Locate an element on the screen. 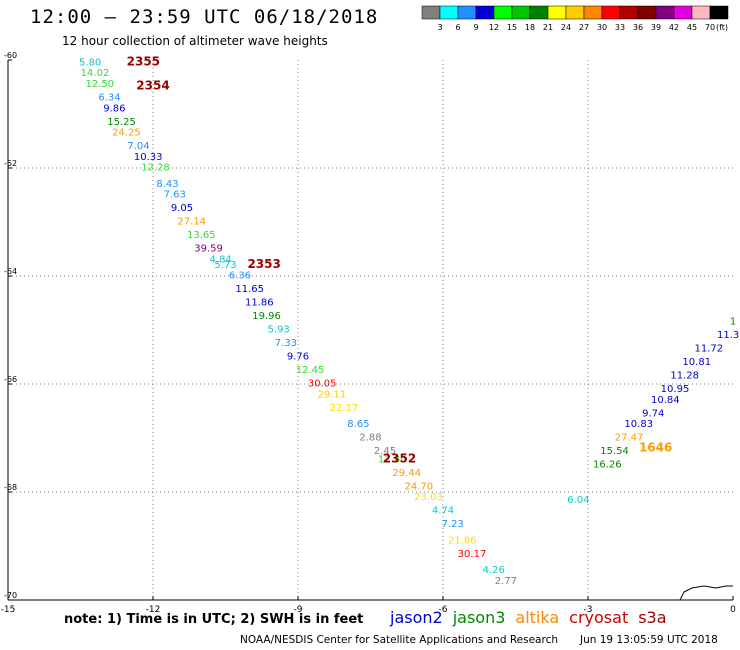 This screenshot has width=740, height=650. wave-height-label: 27.14 is located at coordinates (191, 222).